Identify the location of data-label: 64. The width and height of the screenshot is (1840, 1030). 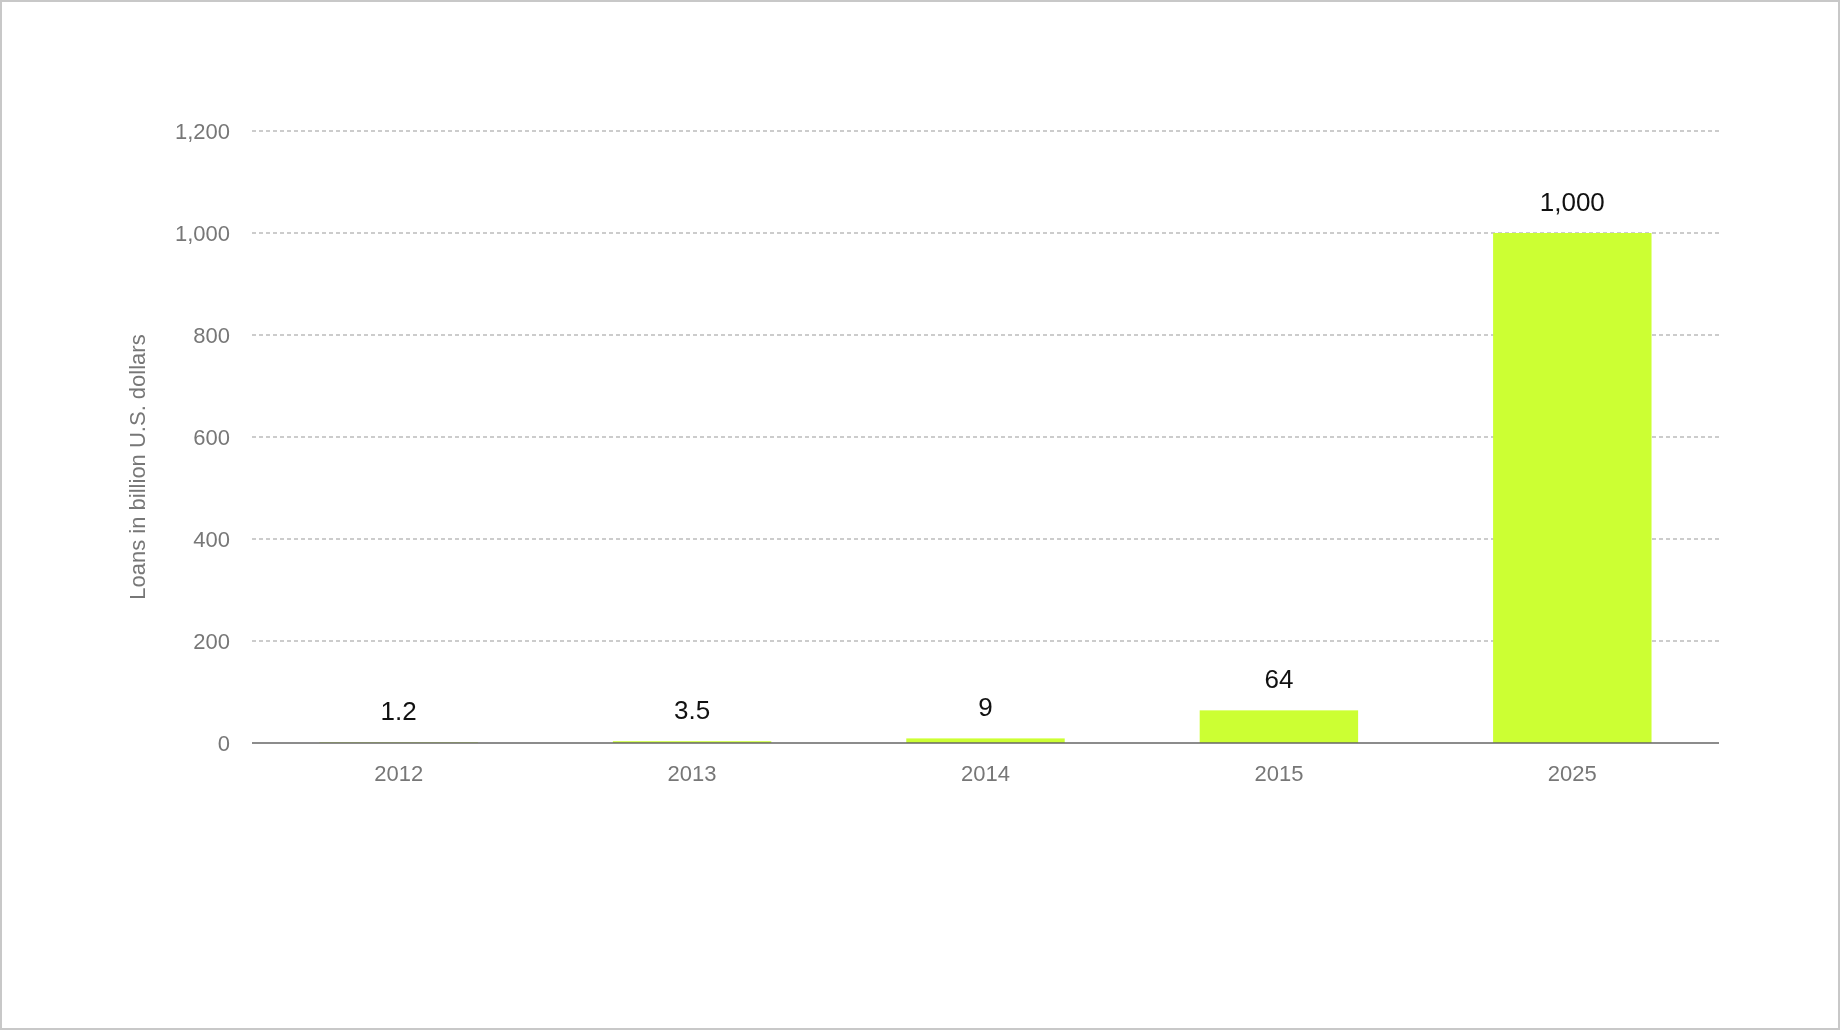
(1279, 679).